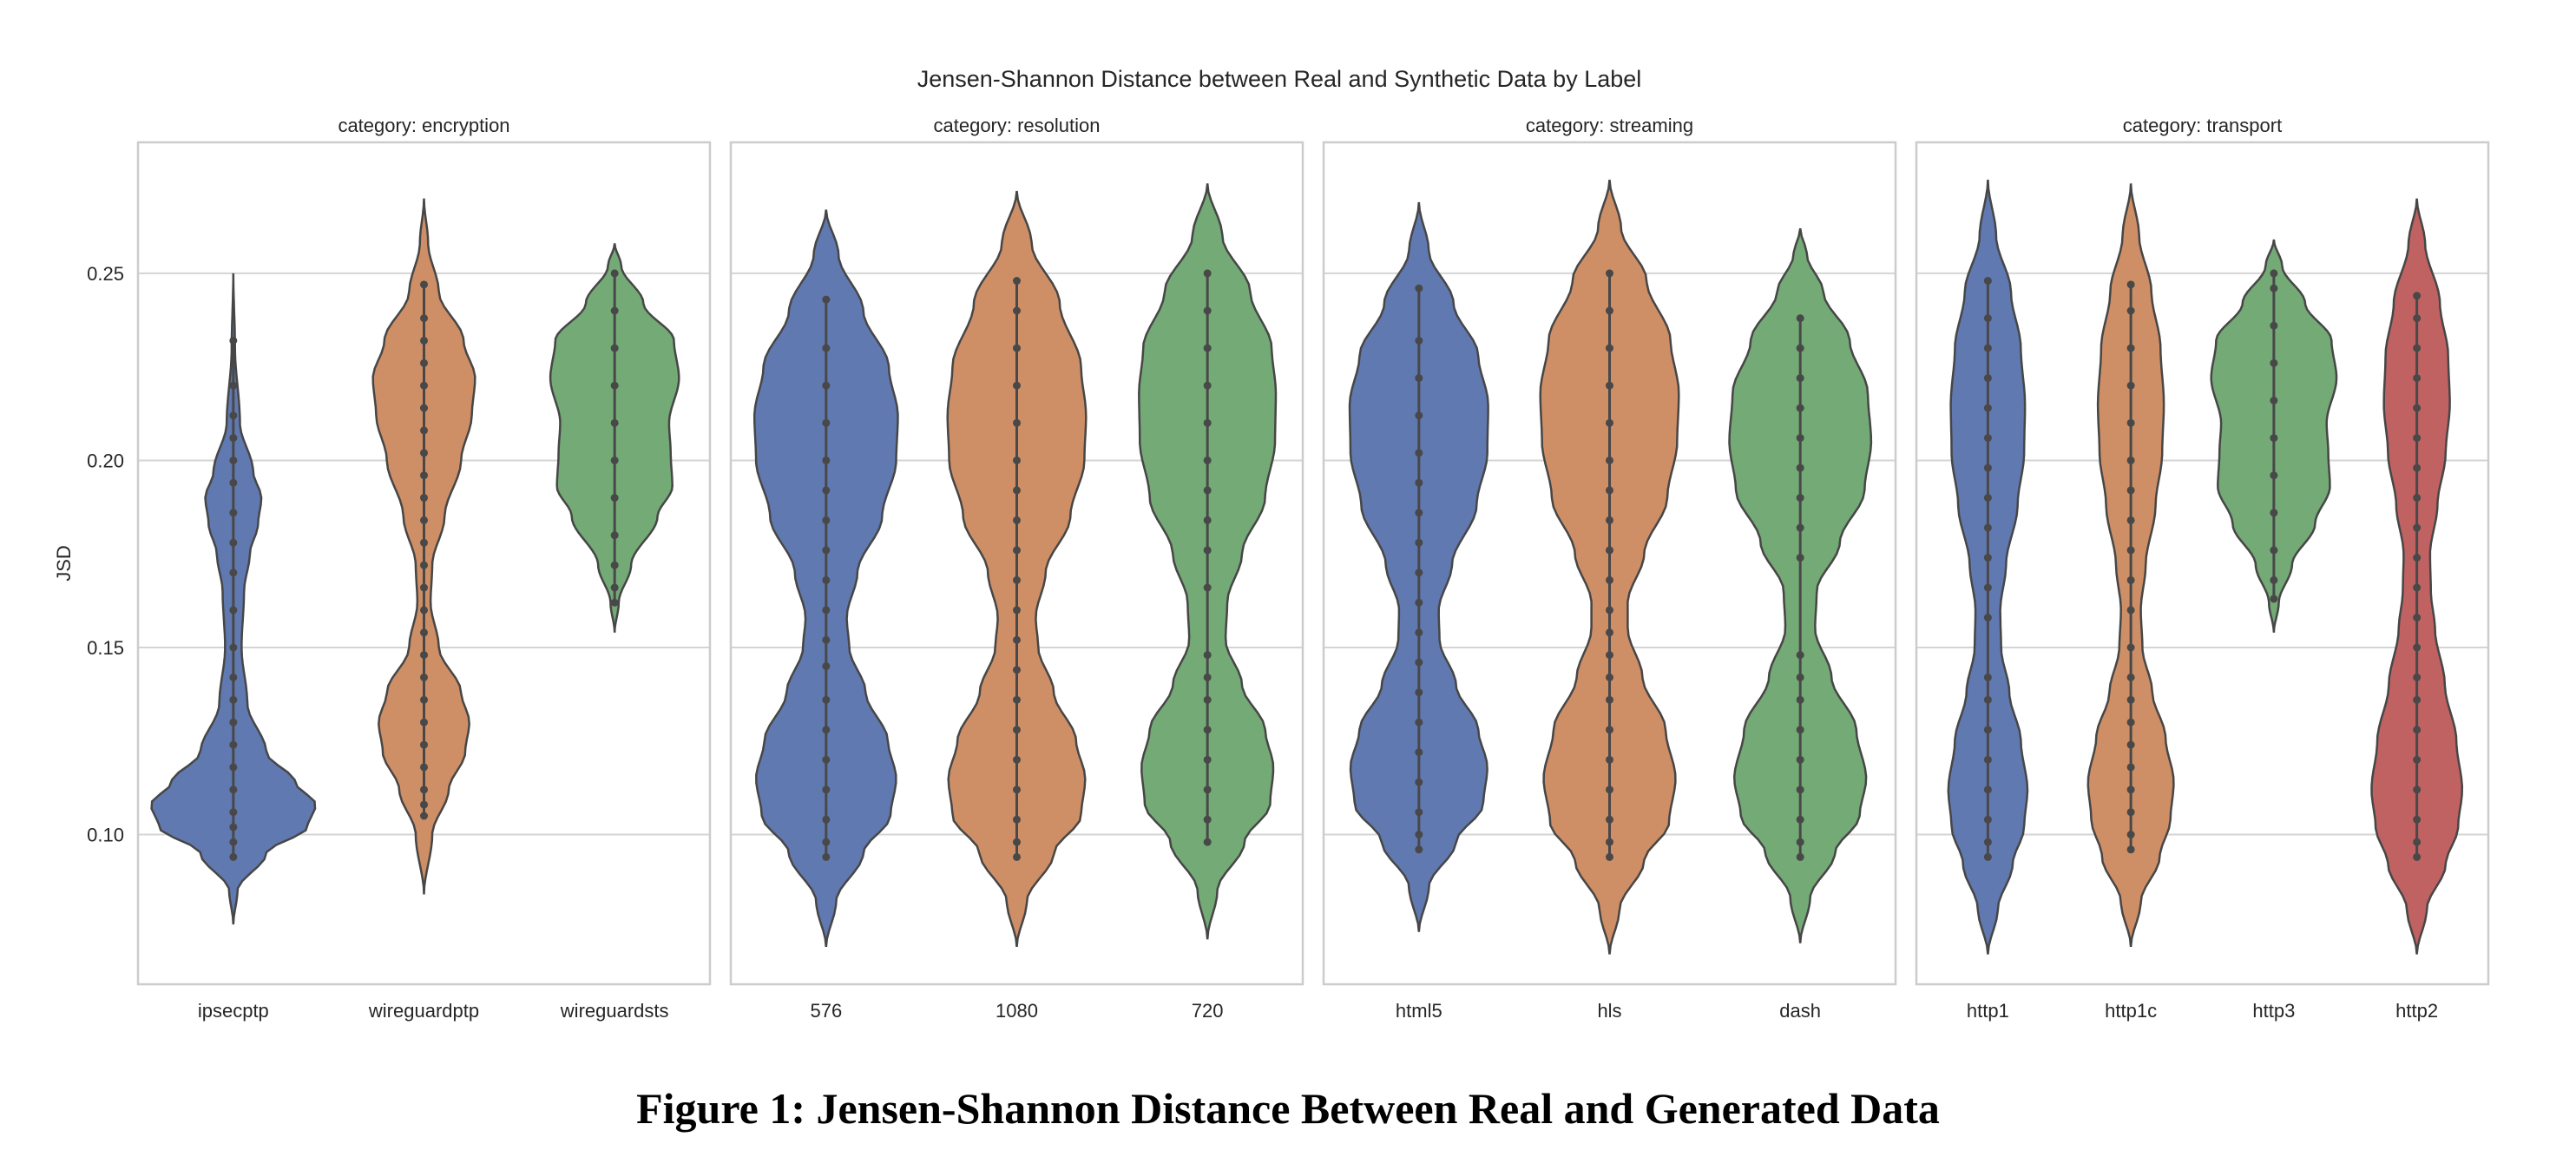 This screenshot has height=1170, width=2576. Describe the element at coordinates (1018, 125) in the screenshot. I see `panel-title: category: resolution` at that location.